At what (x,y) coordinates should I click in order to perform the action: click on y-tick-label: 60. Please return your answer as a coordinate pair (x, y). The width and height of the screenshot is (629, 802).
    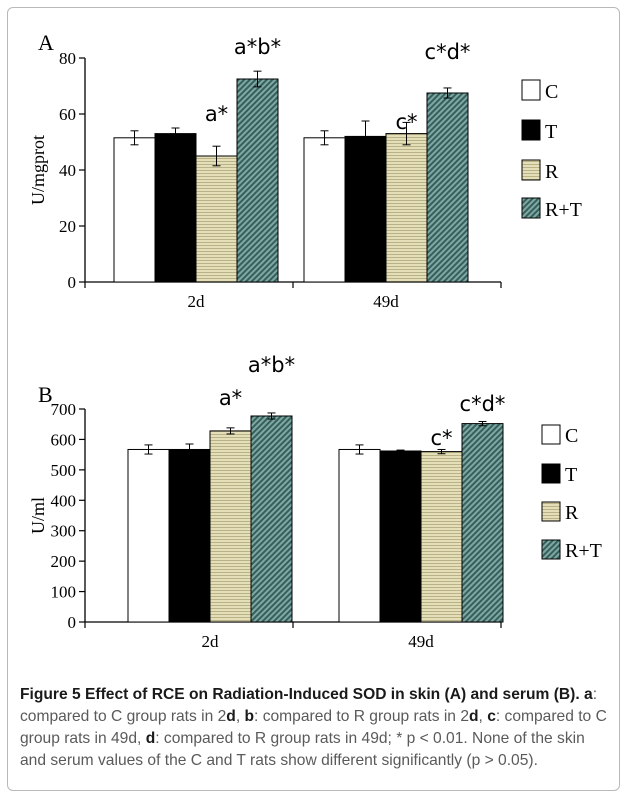
    Looking at the image, I should click on (67, 114).